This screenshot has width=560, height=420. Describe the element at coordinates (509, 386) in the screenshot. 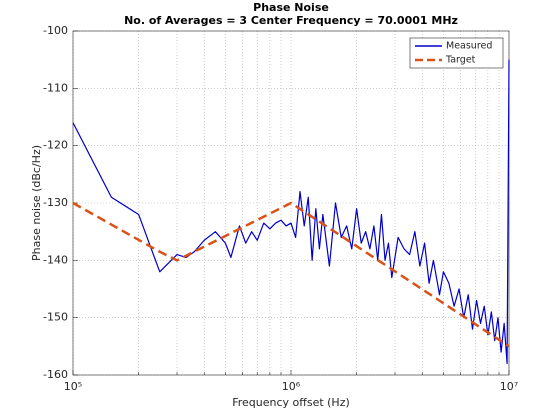

I see `x-tick-label: 10⁷` at that location.